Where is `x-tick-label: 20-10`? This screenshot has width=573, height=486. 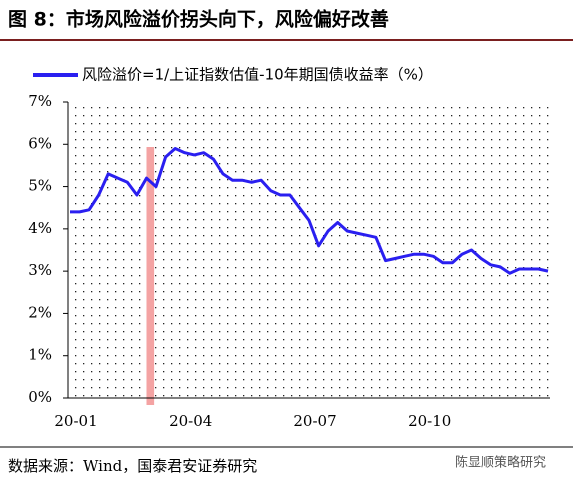 x-tick-label: 20-10 is located at coordinates (429, 421).